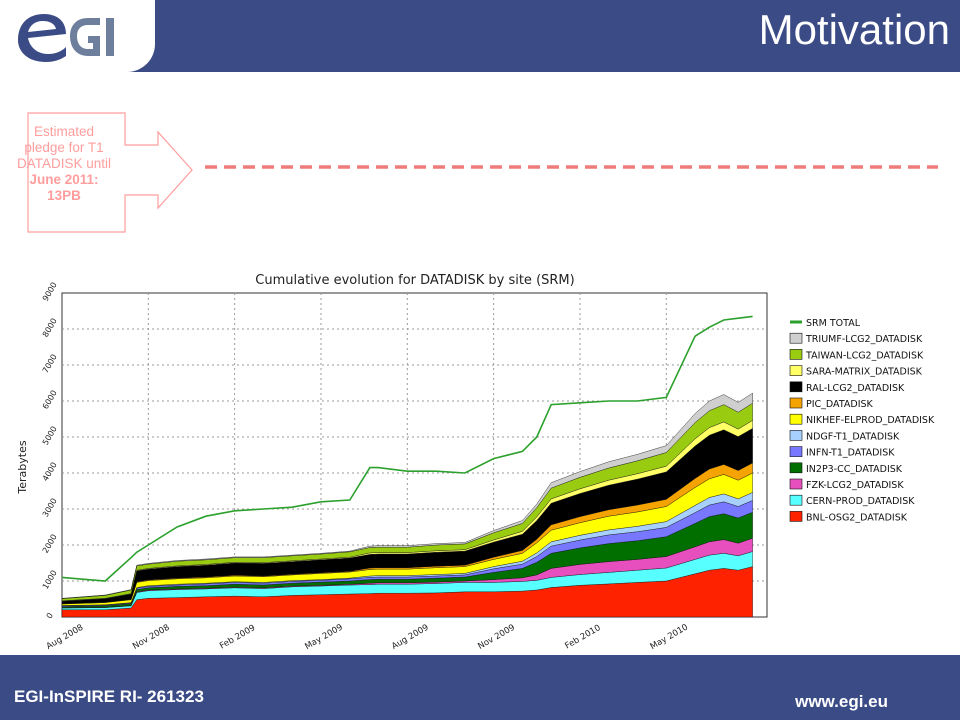  I want to click on egi-logo, so click(77, 36).